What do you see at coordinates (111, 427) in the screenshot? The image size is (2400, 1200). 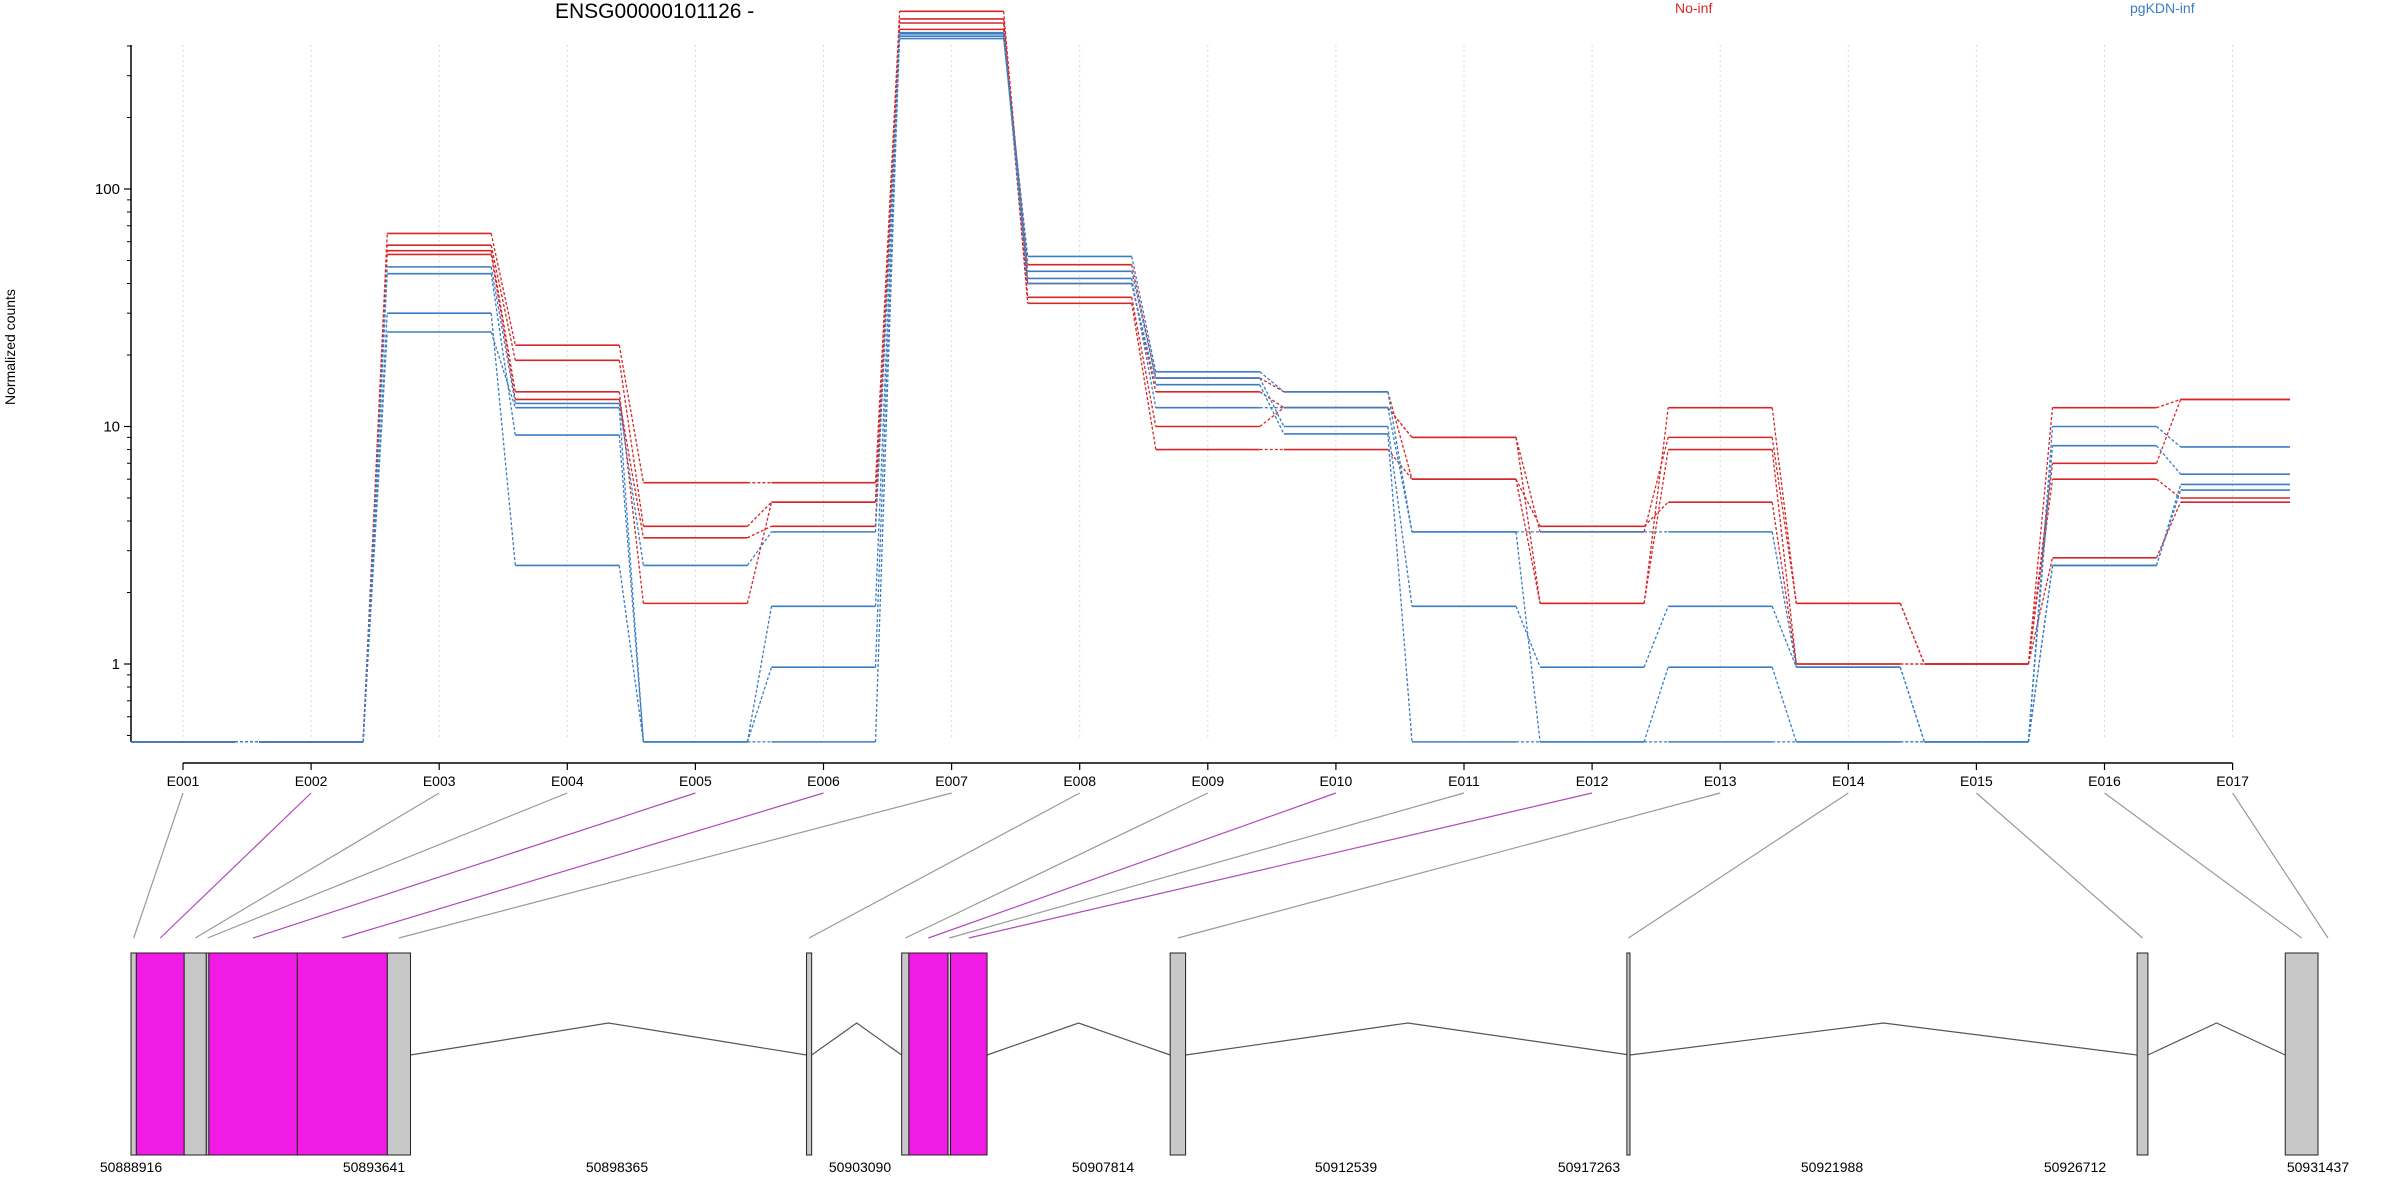 I see `y-tick-label: 10` at bounding box center [111, 427].